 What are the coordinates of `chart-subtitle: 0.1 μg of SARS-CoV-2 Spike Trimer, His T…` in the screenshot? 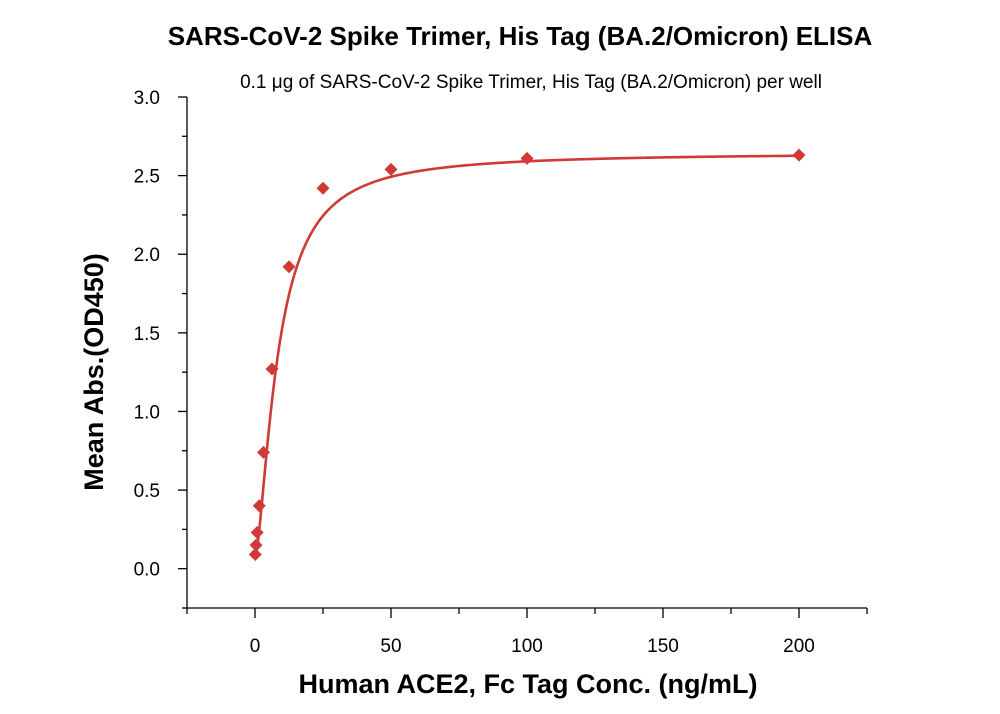 It's located at (531, 82).